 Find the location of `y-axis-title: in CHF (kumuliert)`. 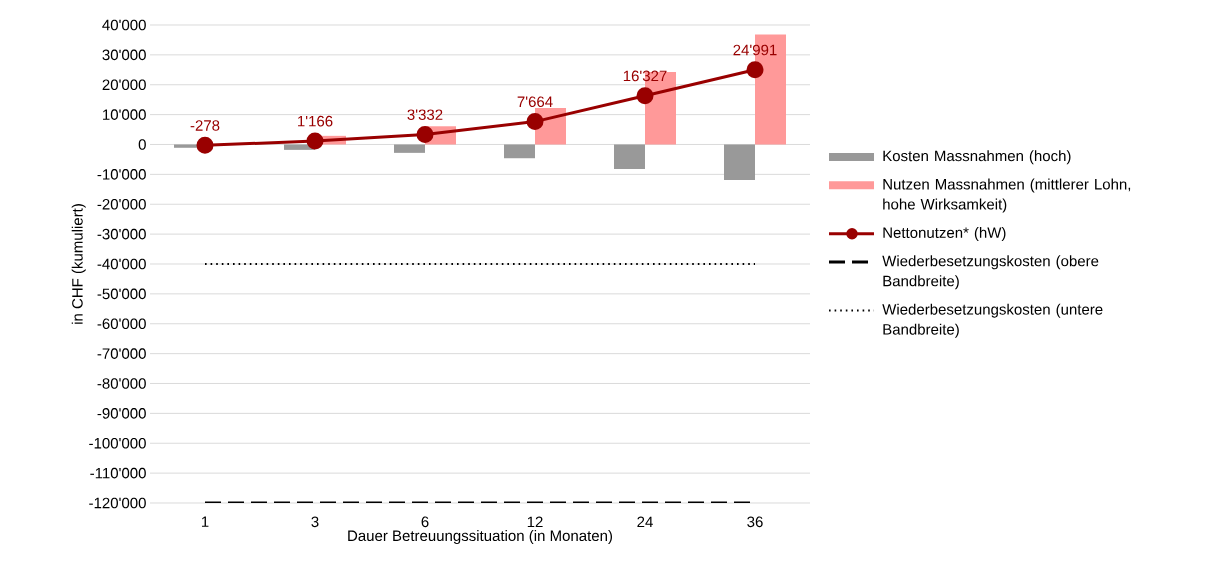

y-axis-title: in CHF (kumuliert) is located at coordinates (78, 264).